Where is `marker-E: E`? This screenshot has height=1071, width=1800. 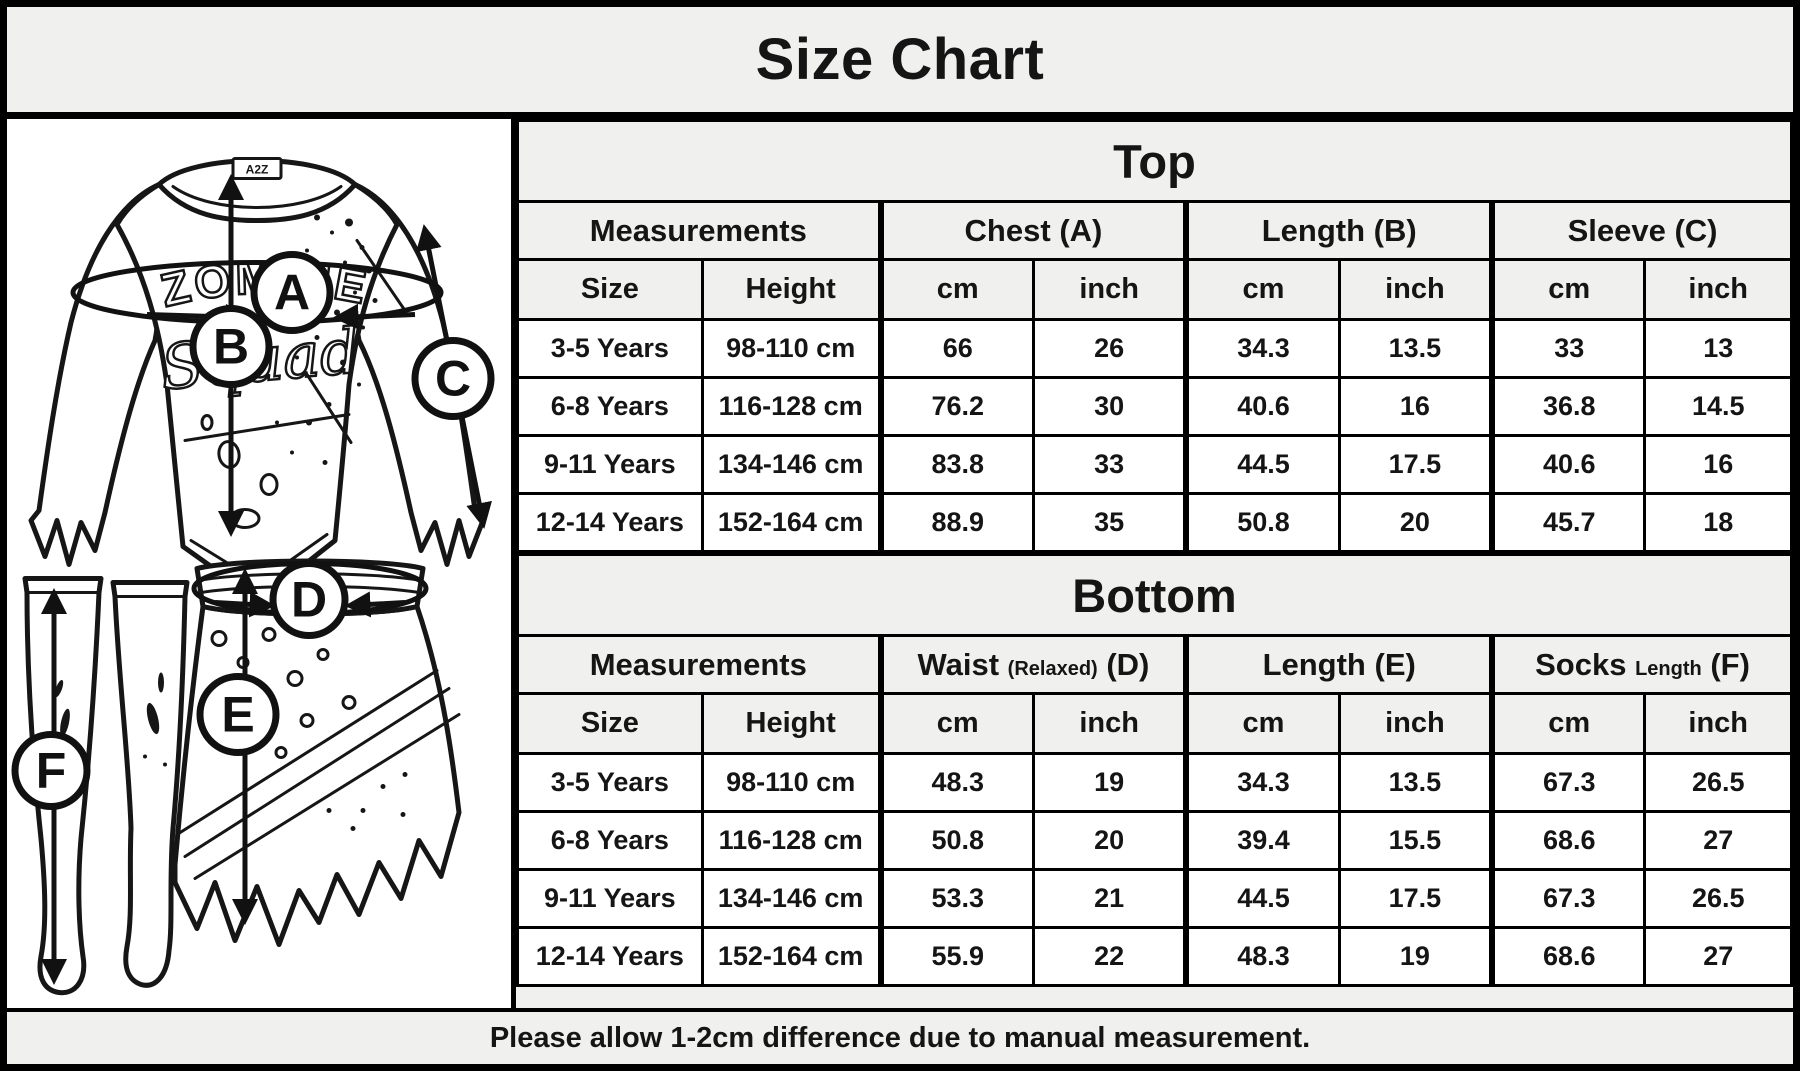
marker-E: E is located at coordinates (238, 714).